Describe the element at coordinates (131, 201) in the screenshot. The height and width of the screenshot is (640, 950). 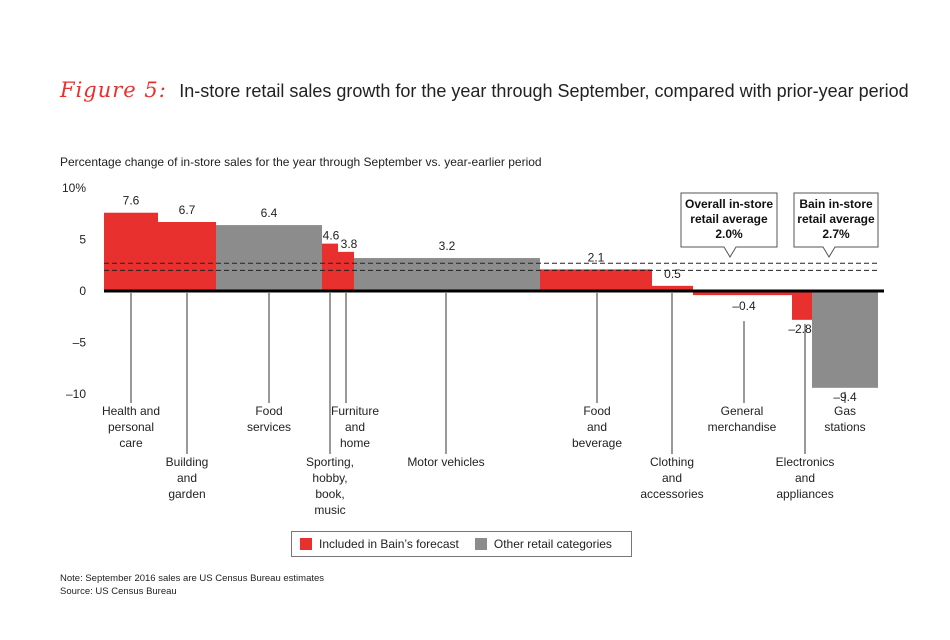
I see `value-label-health-and-personal-care: 7.6` at that location.